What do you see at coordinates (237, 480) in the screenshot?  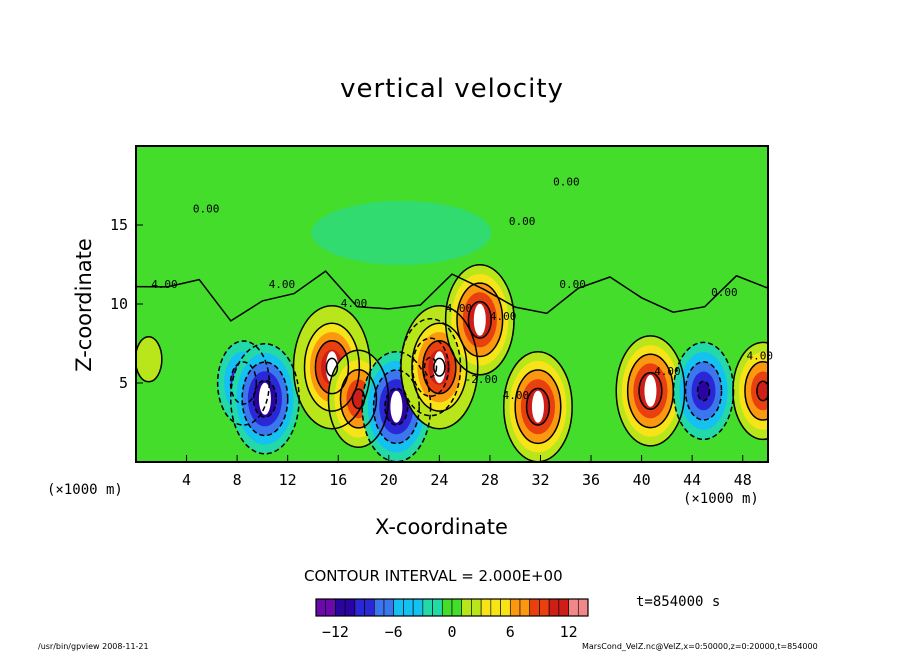 I see `x-tick-label: 8` at bounding box center [237, 480].